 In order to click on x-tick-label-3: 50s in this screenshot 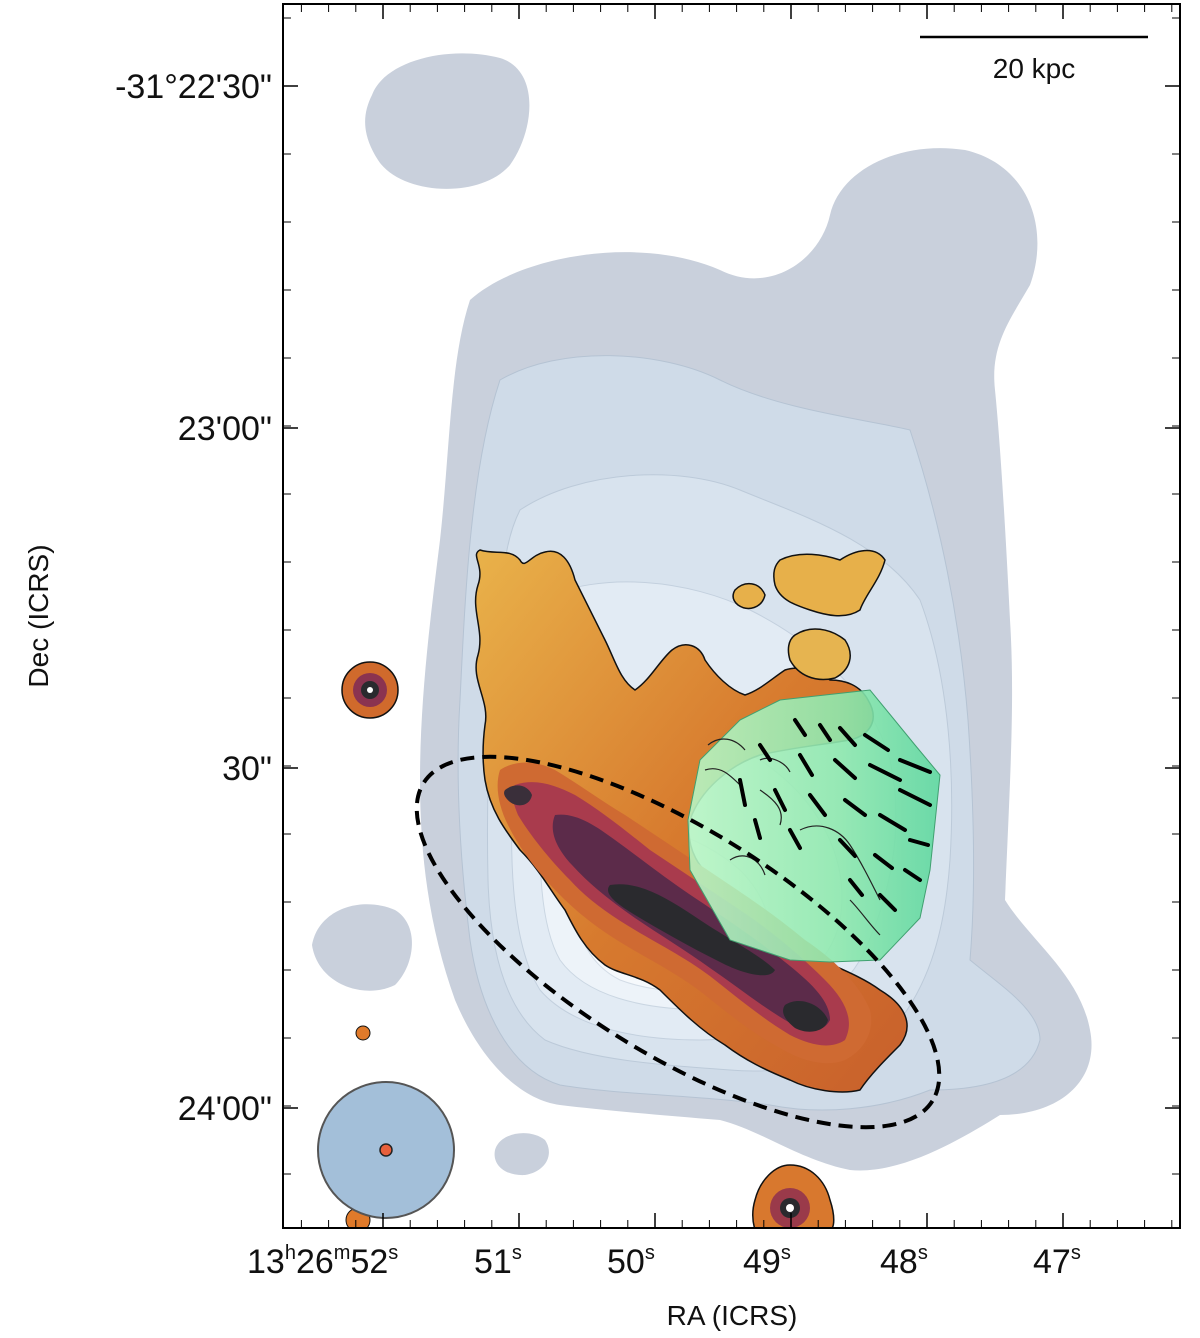, I will do `click(631, 1261)`.